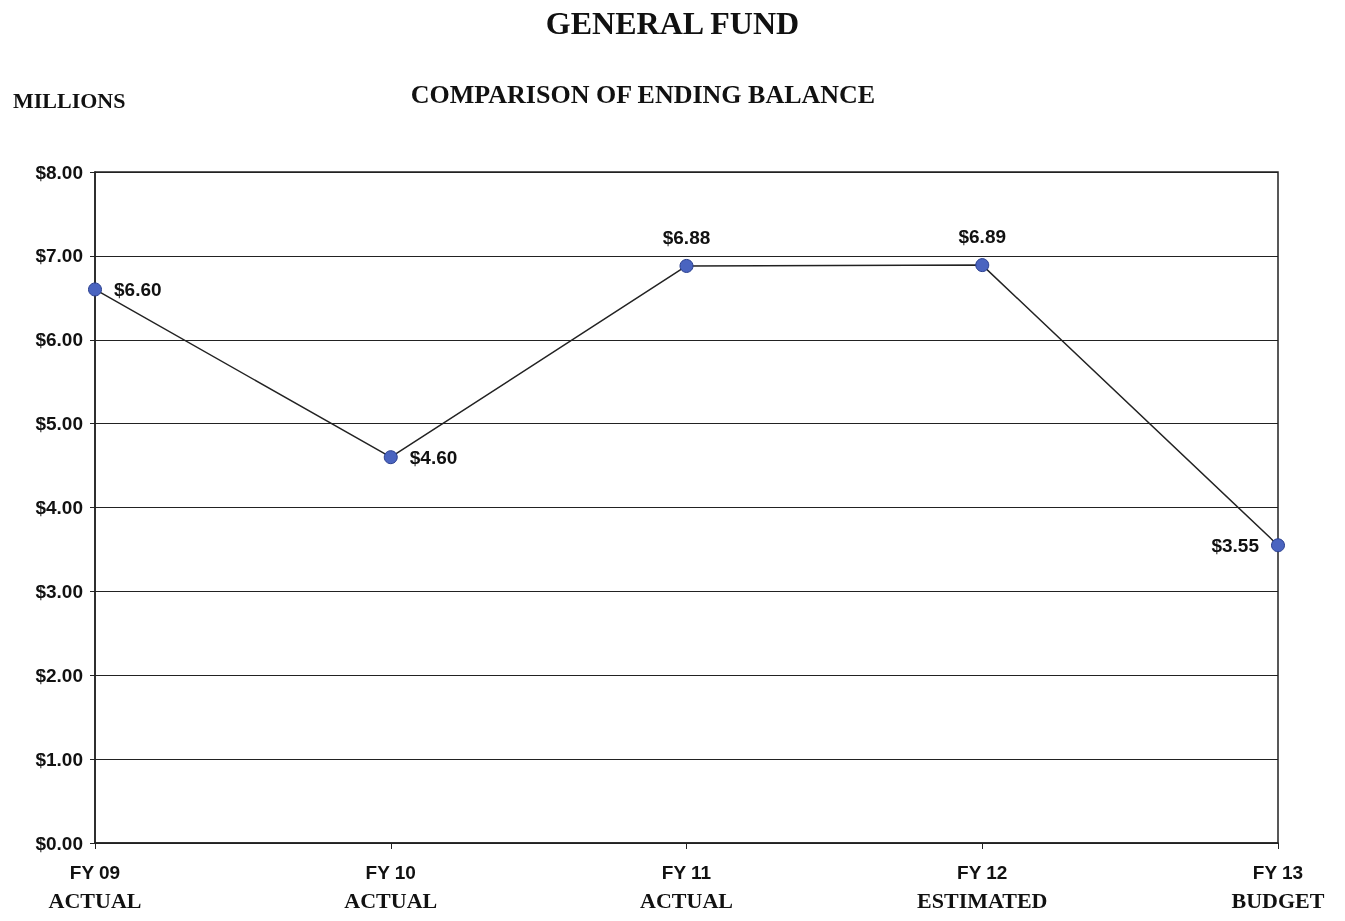  What do you see at coordinates (138, 289) in the screenshot?
I see `data-label: $6.60` at bounding box center [138, 289].